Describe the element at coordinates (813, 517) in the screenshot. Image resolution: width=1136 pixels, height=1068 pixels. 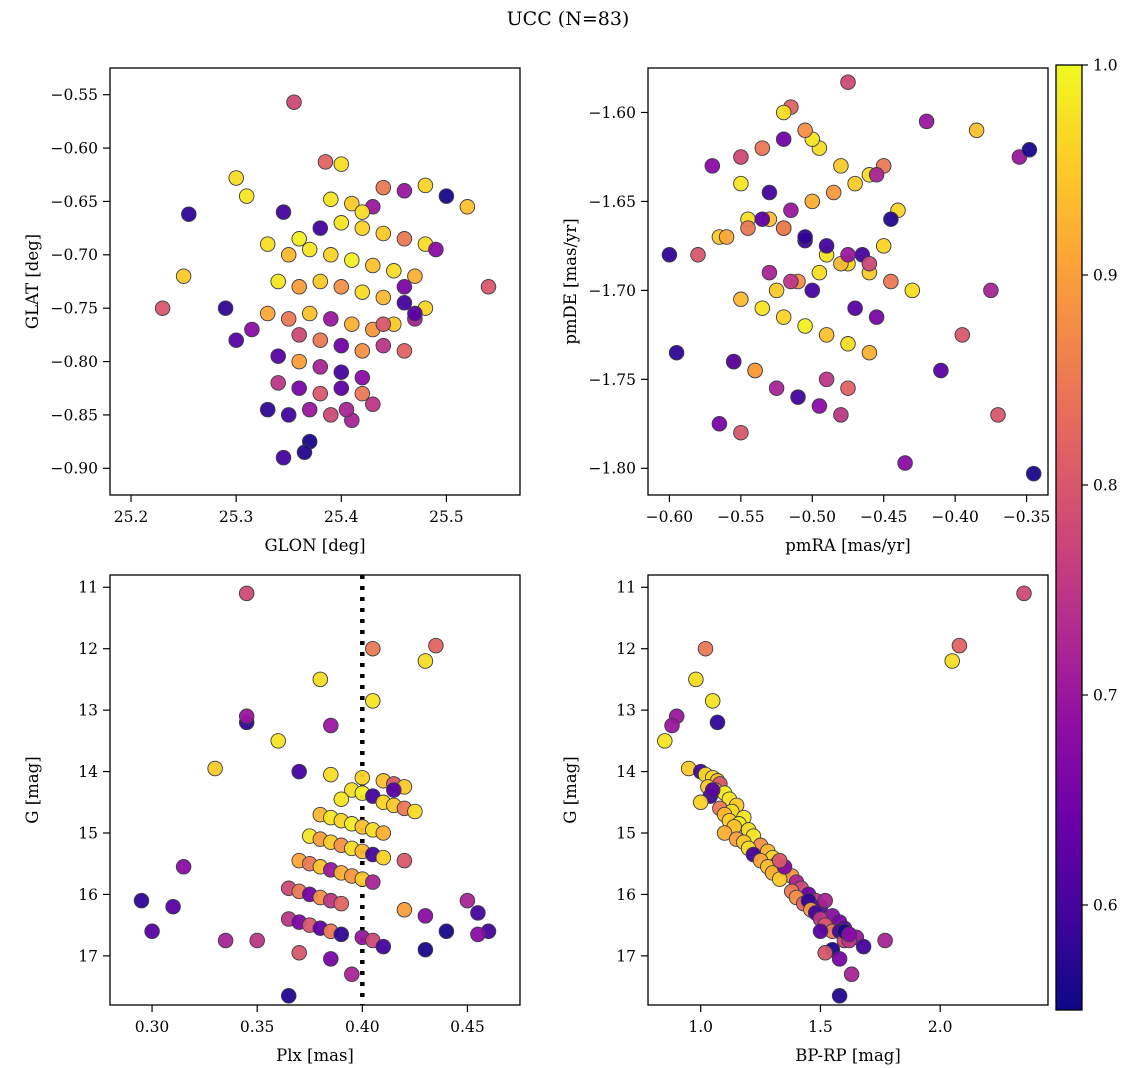
I see `x-tick-label: −0.50` at that location.